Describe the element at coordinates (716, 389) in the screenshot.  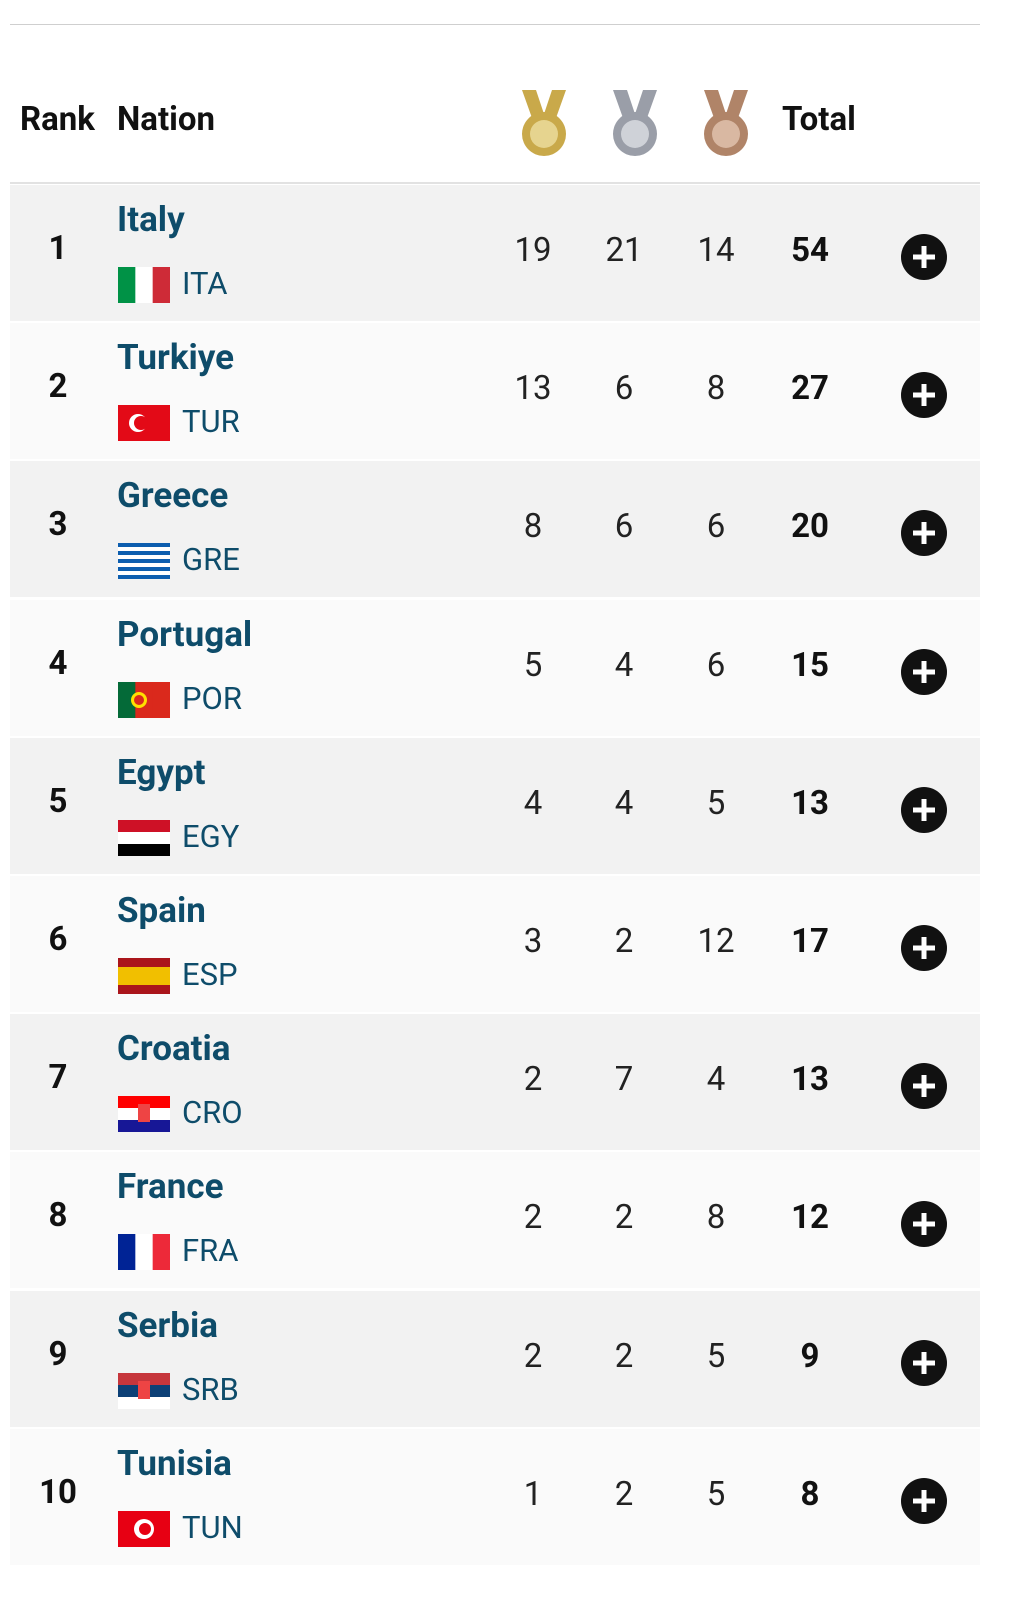
I see `bronze-count: 8` at that location.